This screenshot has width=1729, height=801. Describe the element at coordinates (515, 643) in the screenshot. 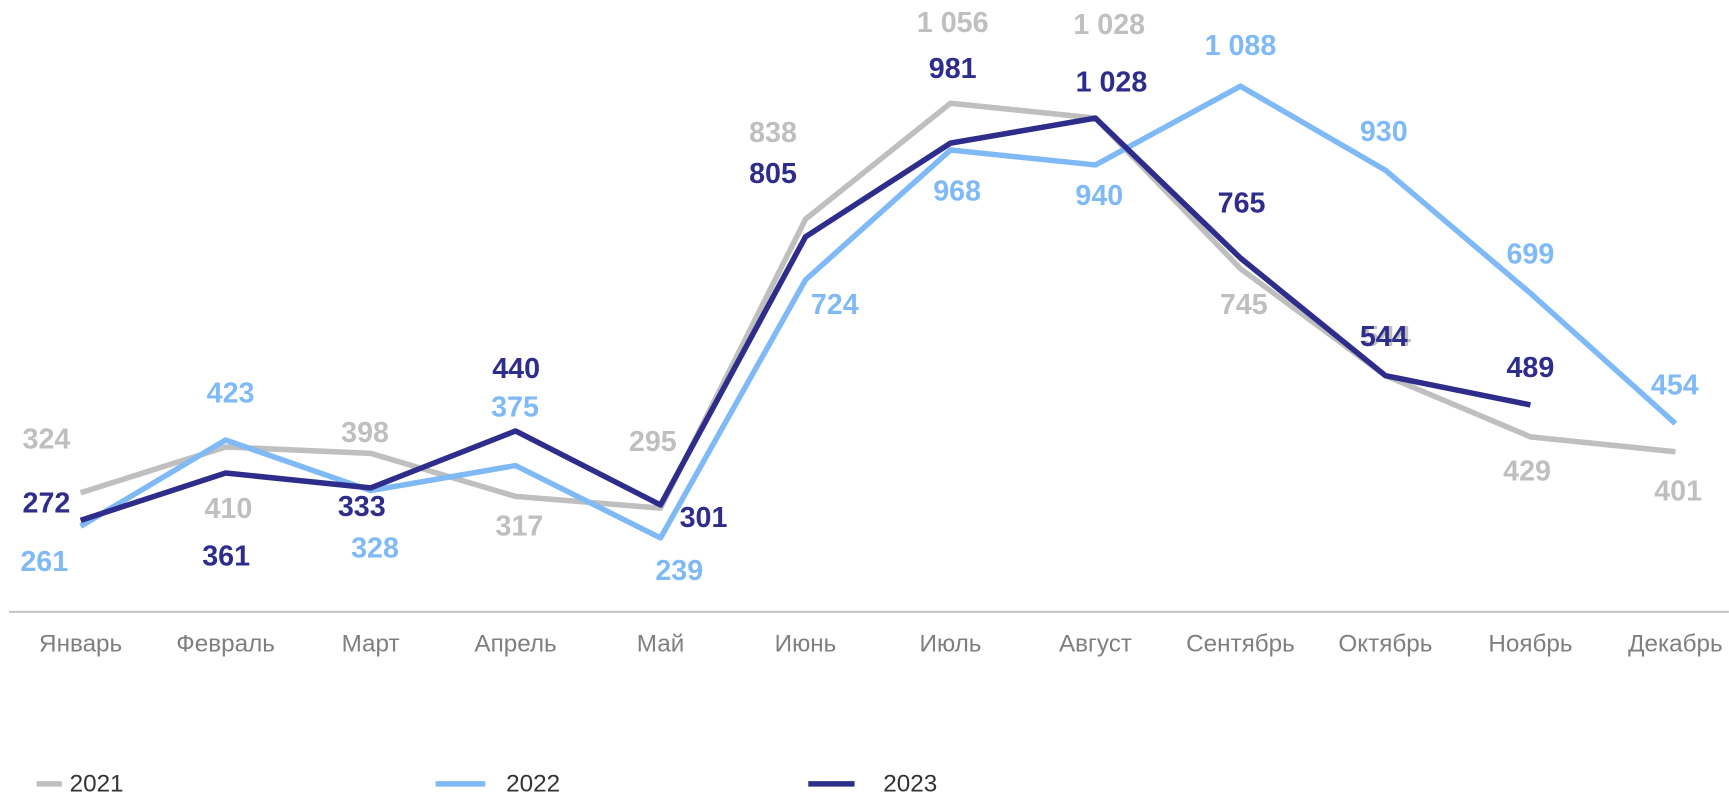

I see `x-tick-label: Апрель` at that location.